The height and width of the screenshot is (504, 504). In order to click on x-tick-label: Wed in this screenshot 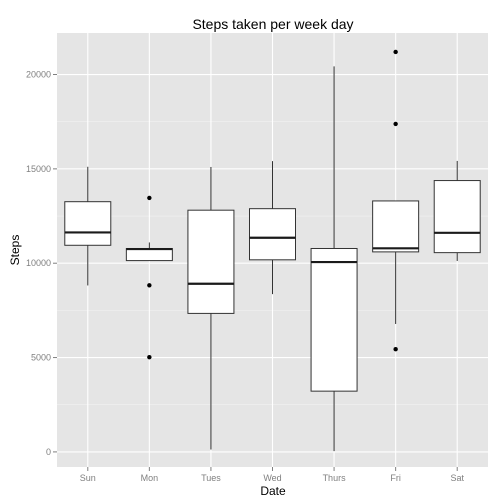, I will do `click(272, 478)`.